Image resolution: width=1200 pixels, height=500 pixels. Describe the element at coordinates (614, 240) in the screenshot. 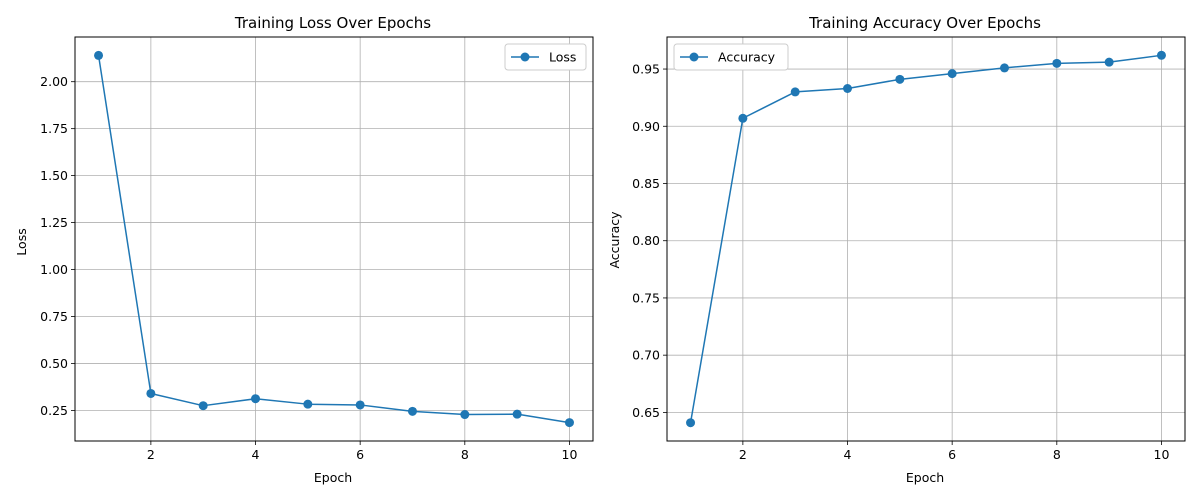

I see `accuracy-chart-ylabel: Accuracy` at that location.